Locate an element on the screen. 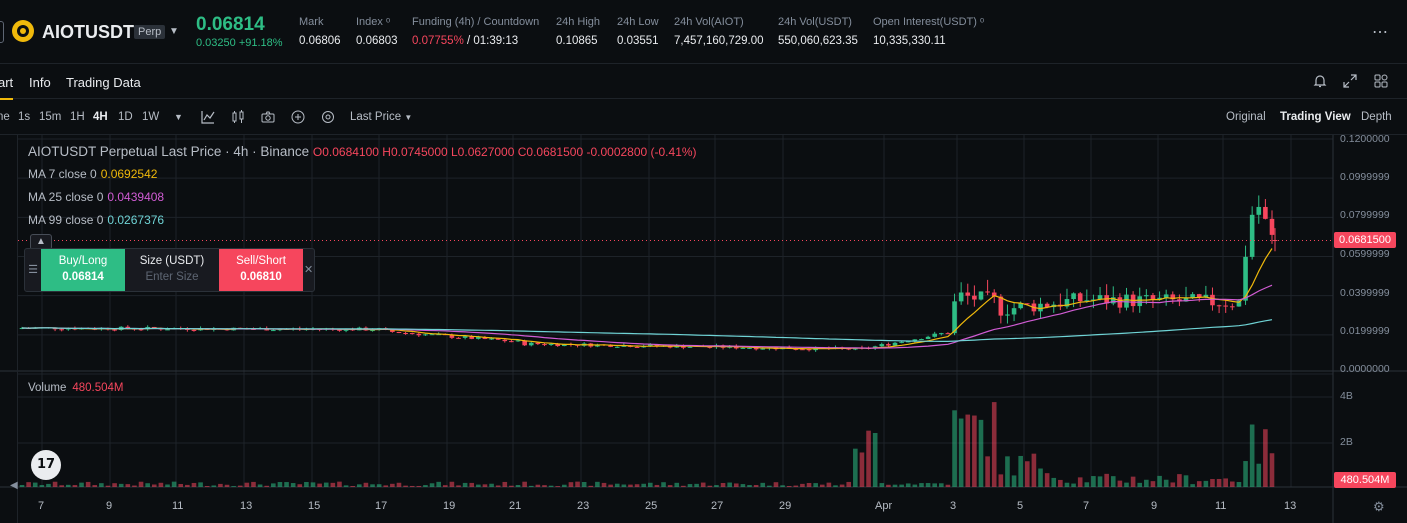 The width and height of the screenshot is (1407, 523). interval-4h: 4H is located at coordinates (100, 117).